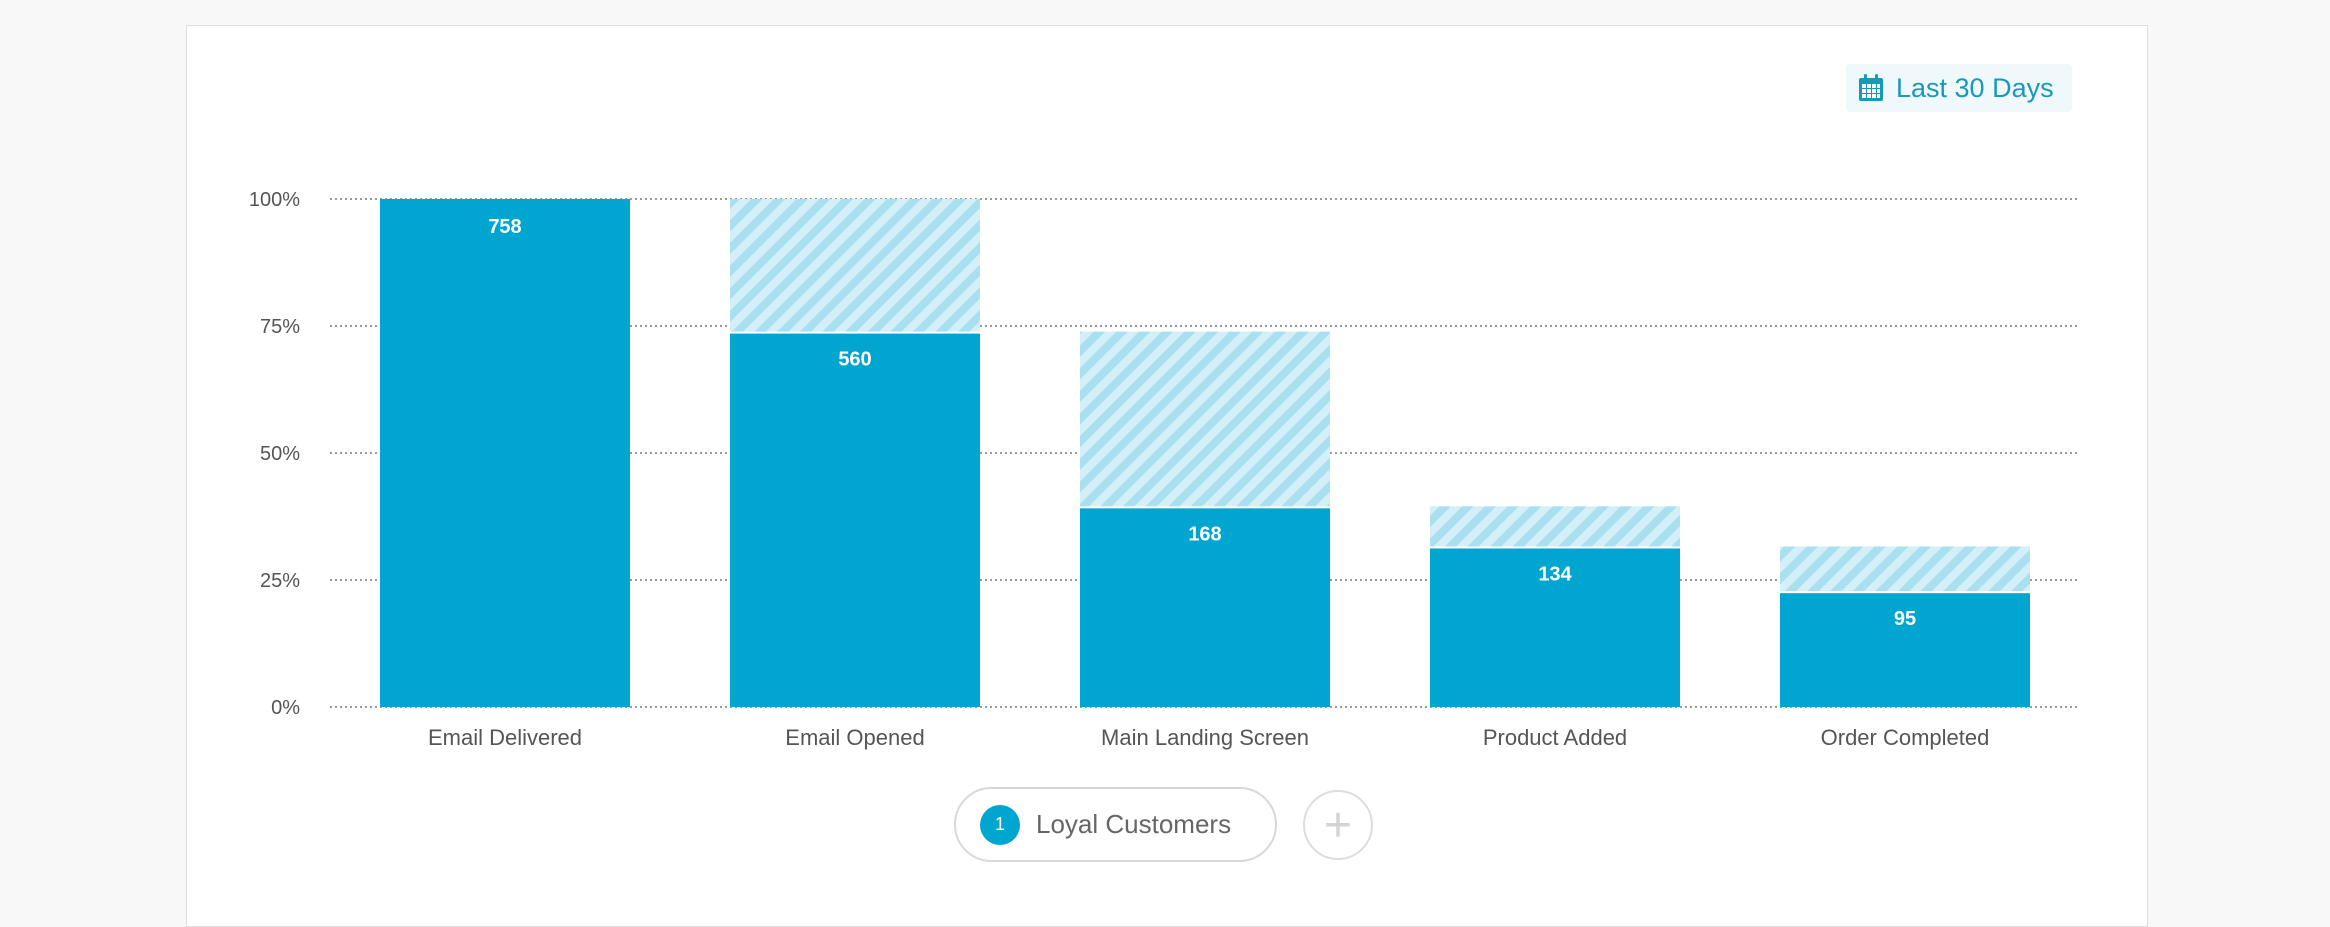  Describe the element at coordinates (1975, 87) in the screenshot. I see `date-range-label: Last 30 Days` at that location.